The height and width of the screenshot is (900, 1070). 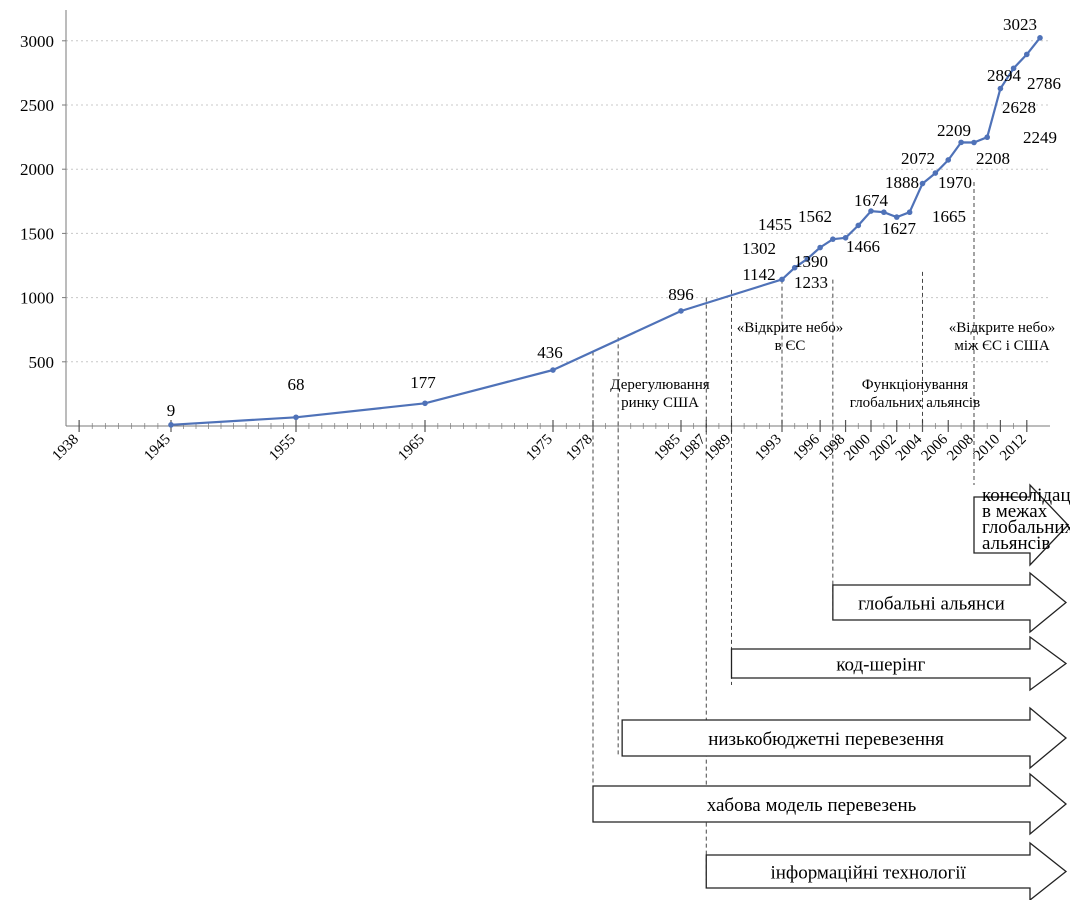 What do you see at coordinates (37, 298) in the screenshot?
I see `y-tick-label: 1000` at bounding box center [37, 298].